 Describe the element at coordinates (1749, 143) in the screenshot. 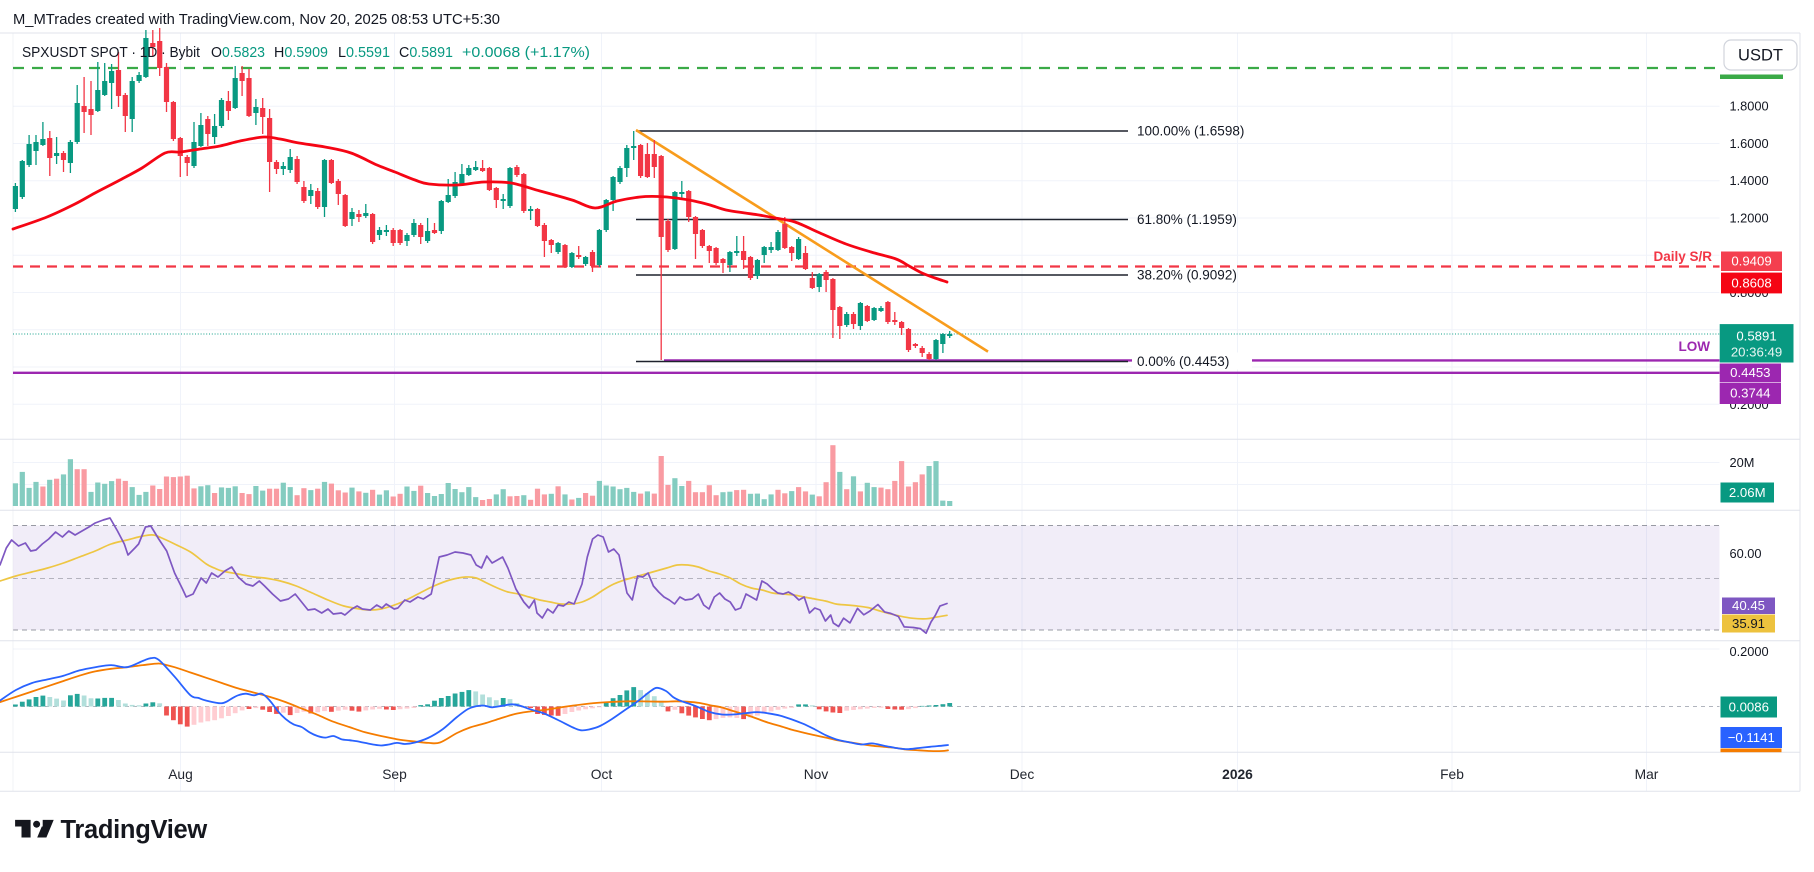

I see `svg-text: 1.6000` at that location.